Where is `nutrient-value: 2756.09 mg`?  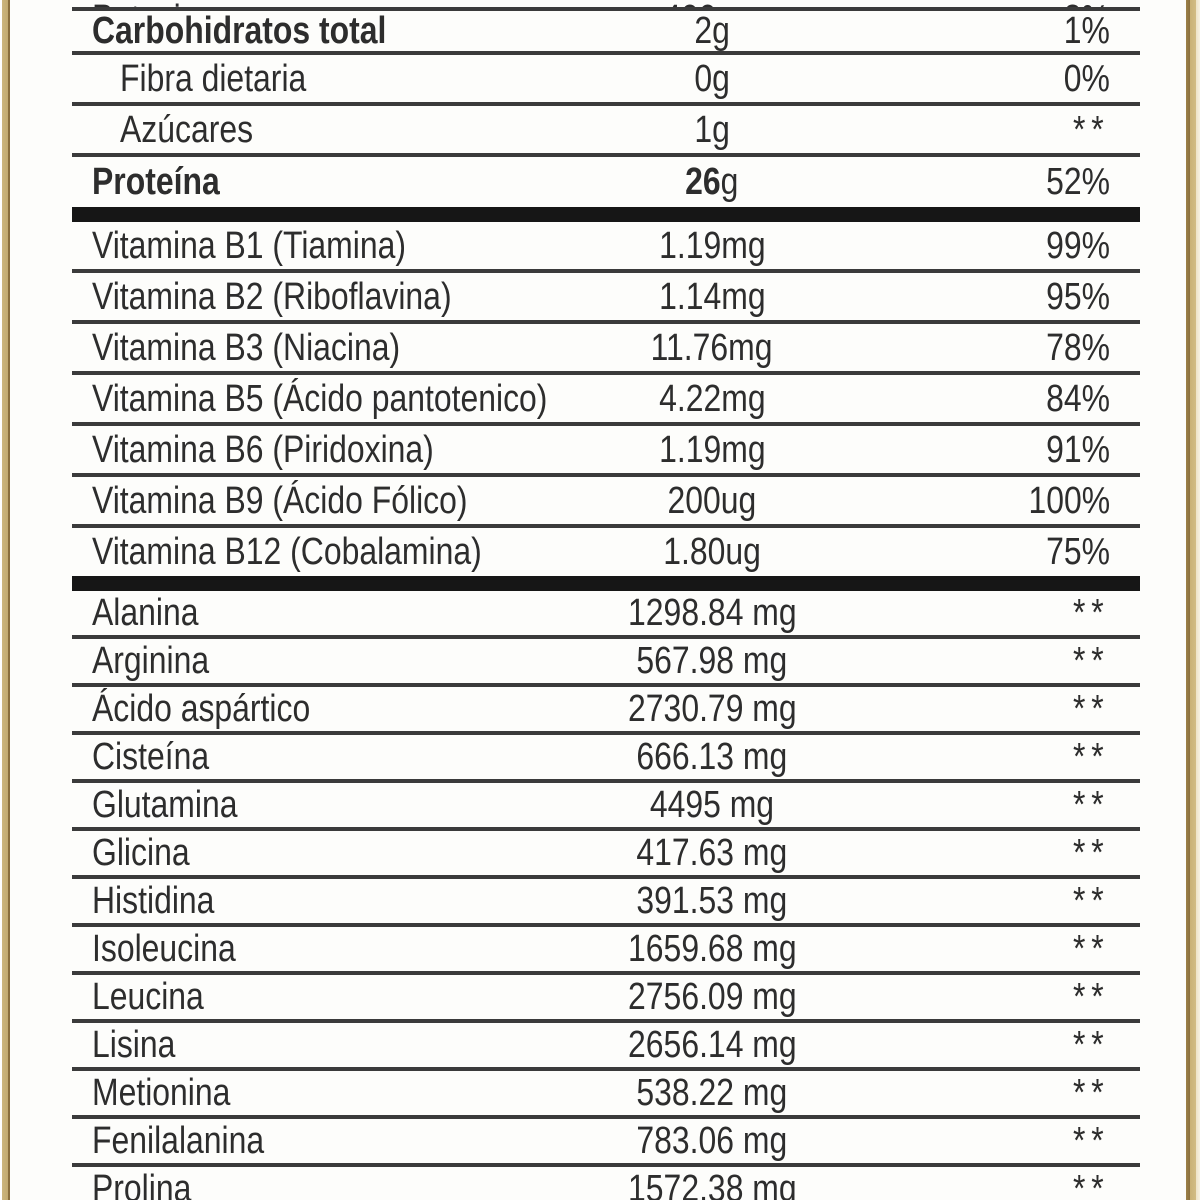 nutrient-value: 2756.09 mg is located at coordinates (712, 997).